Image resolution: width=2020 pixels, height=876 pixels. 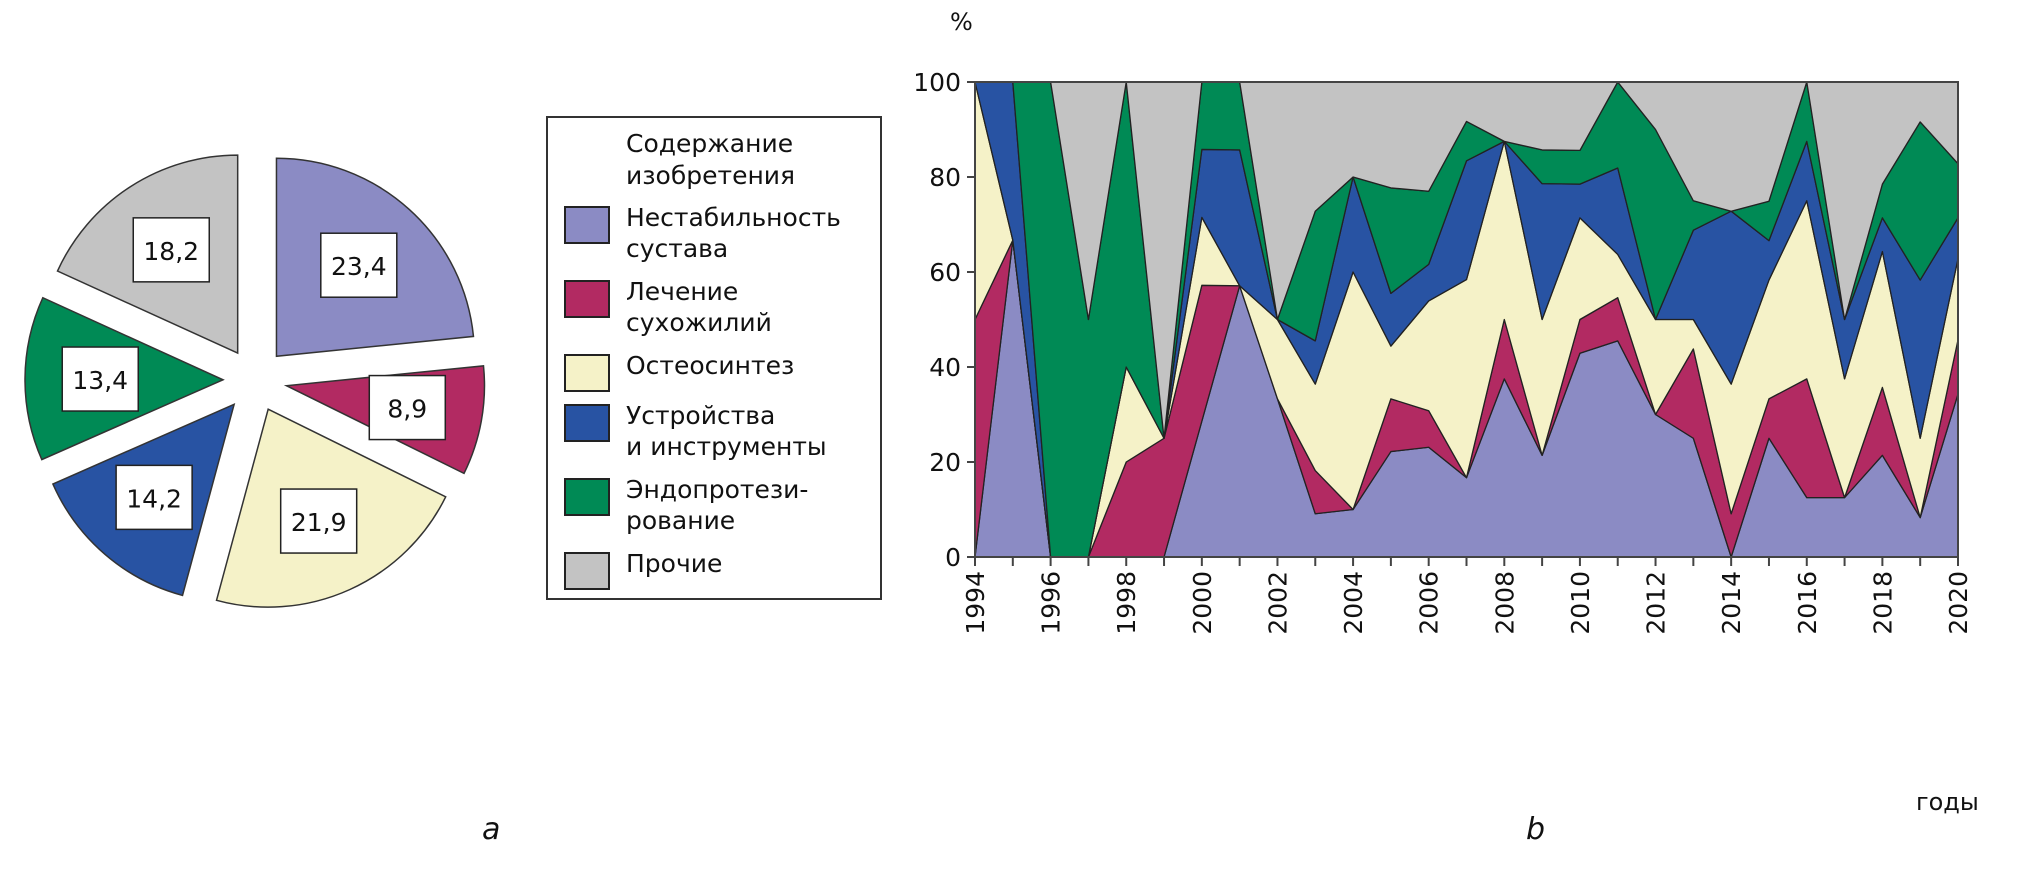 I want to click on pie-value-label: 18,2, so click(x=171, y=251).